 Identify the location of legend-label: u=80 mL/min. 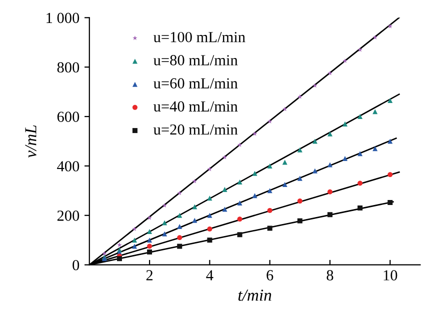
(196, 60).